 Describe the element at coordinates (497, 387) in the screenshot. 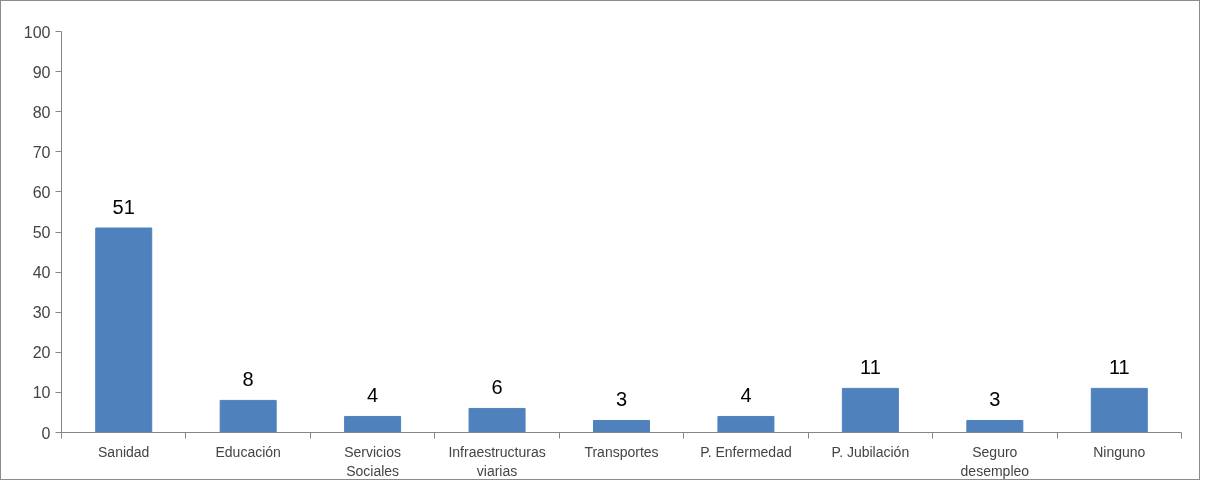

I see `data-label: 6` at that location.